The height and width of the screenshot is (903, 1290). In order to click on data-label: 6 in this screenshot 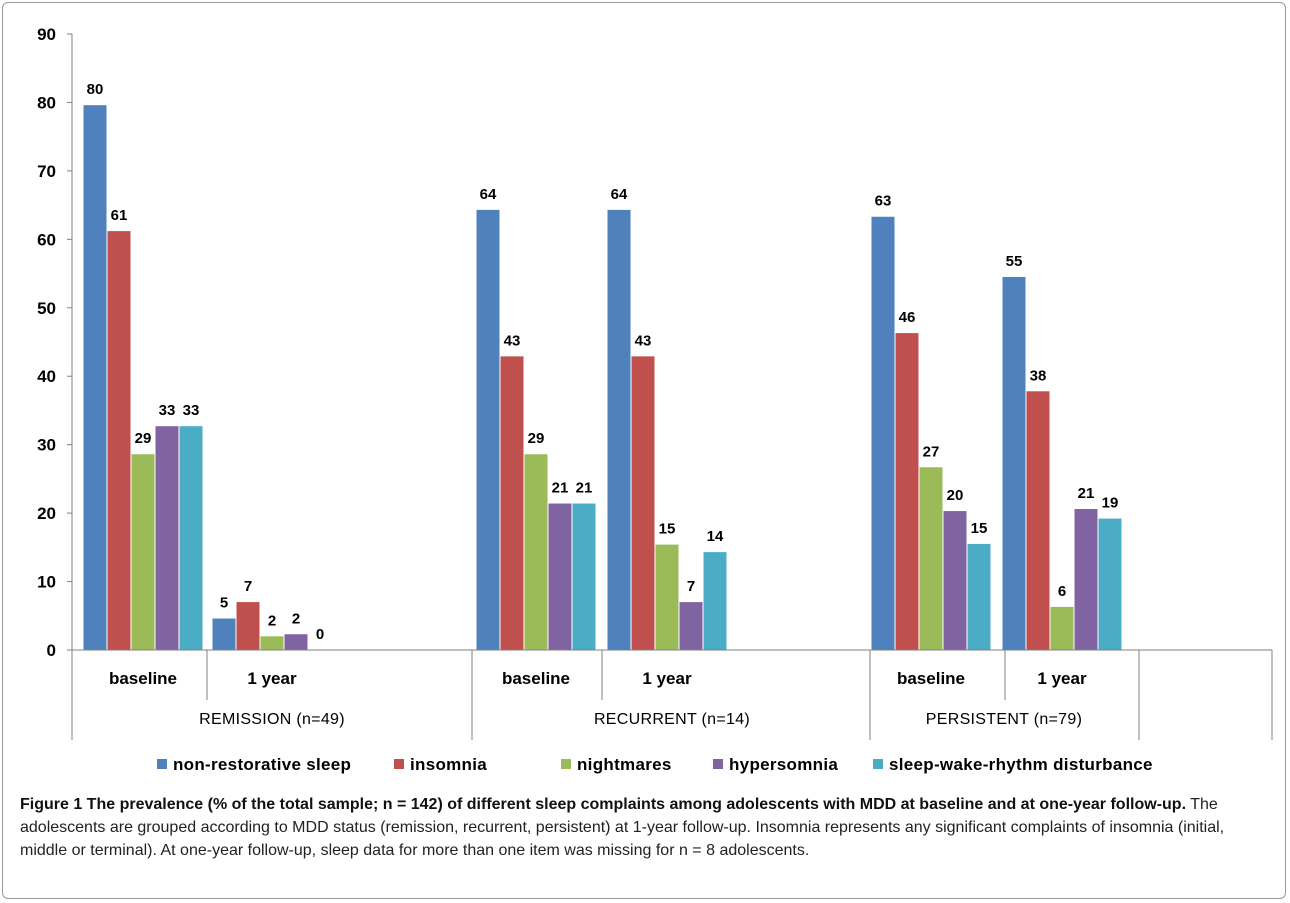, I will do `click(1062, 591)`.